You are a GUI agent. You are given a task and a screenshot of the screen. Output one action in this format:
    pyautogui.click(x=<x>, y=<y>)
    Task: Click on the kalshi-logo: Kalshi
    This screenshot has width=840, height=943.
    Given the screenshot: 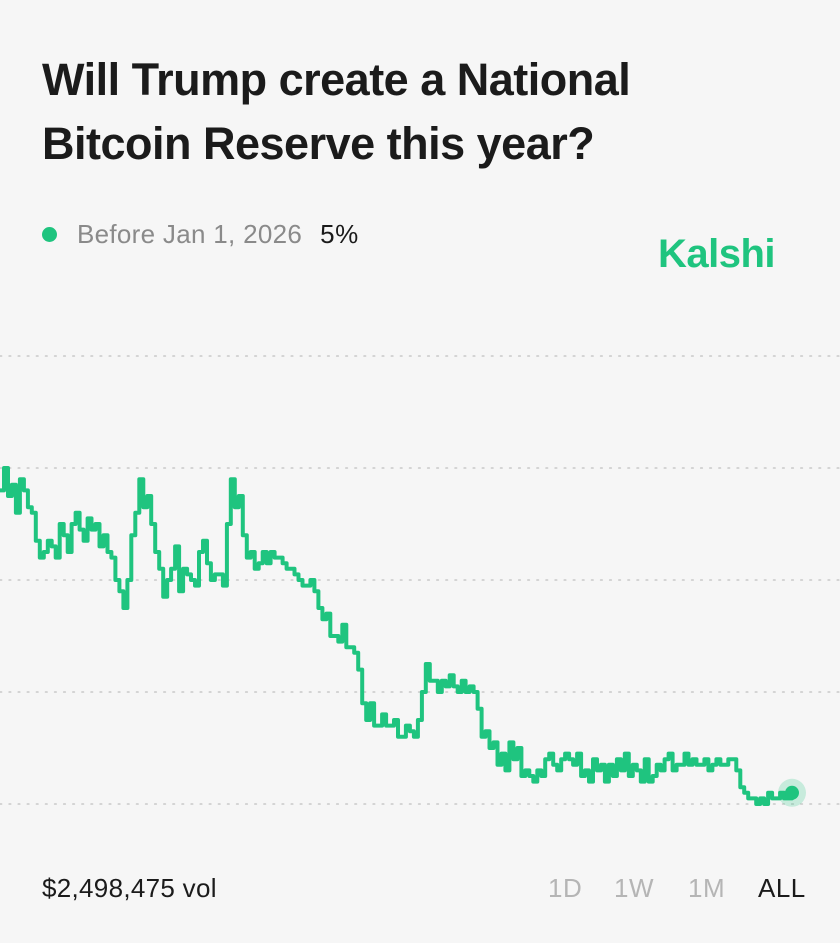 What is the action you would take?
    pyautogui.click(x=717, y=254)
    